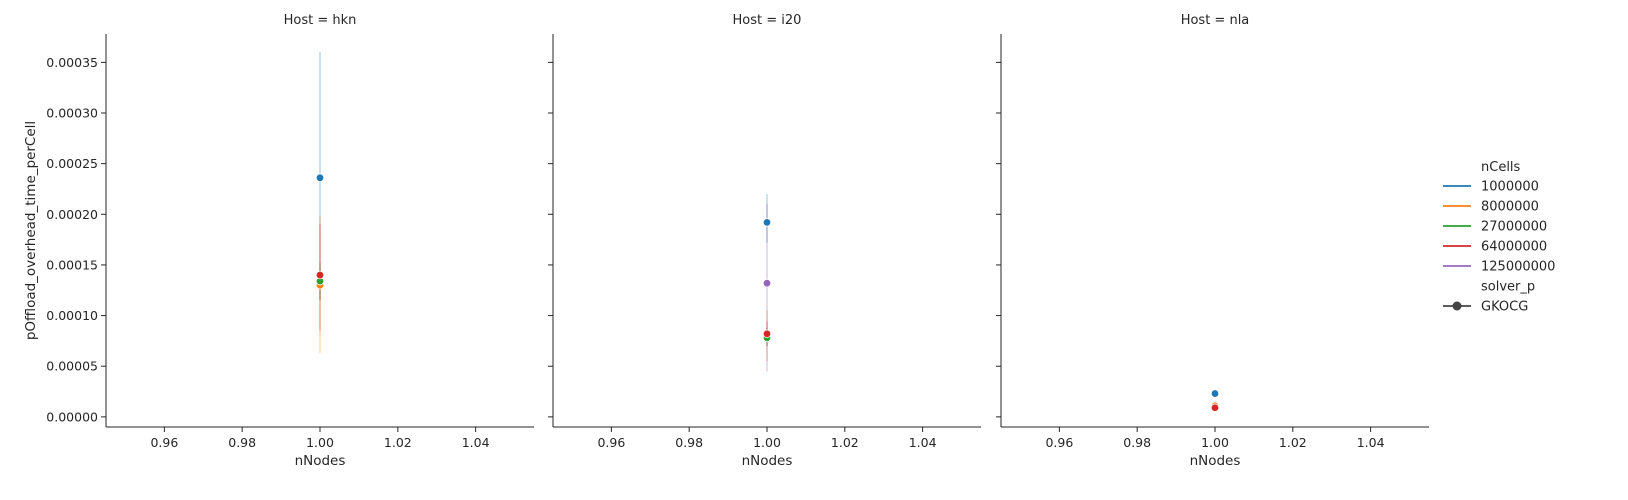  What do you see at coordinates (1514, 227) in the screenshot?
I see `legend-label-27000000: 27000000` at bounding box center [1514, 227].